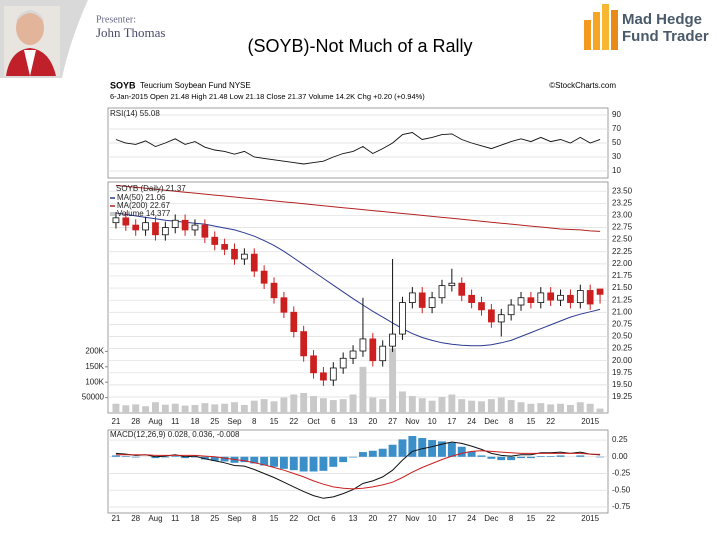 This screenshot has width=720, height=540. I want to click on x-tick-label: 6, so click(333, 518).